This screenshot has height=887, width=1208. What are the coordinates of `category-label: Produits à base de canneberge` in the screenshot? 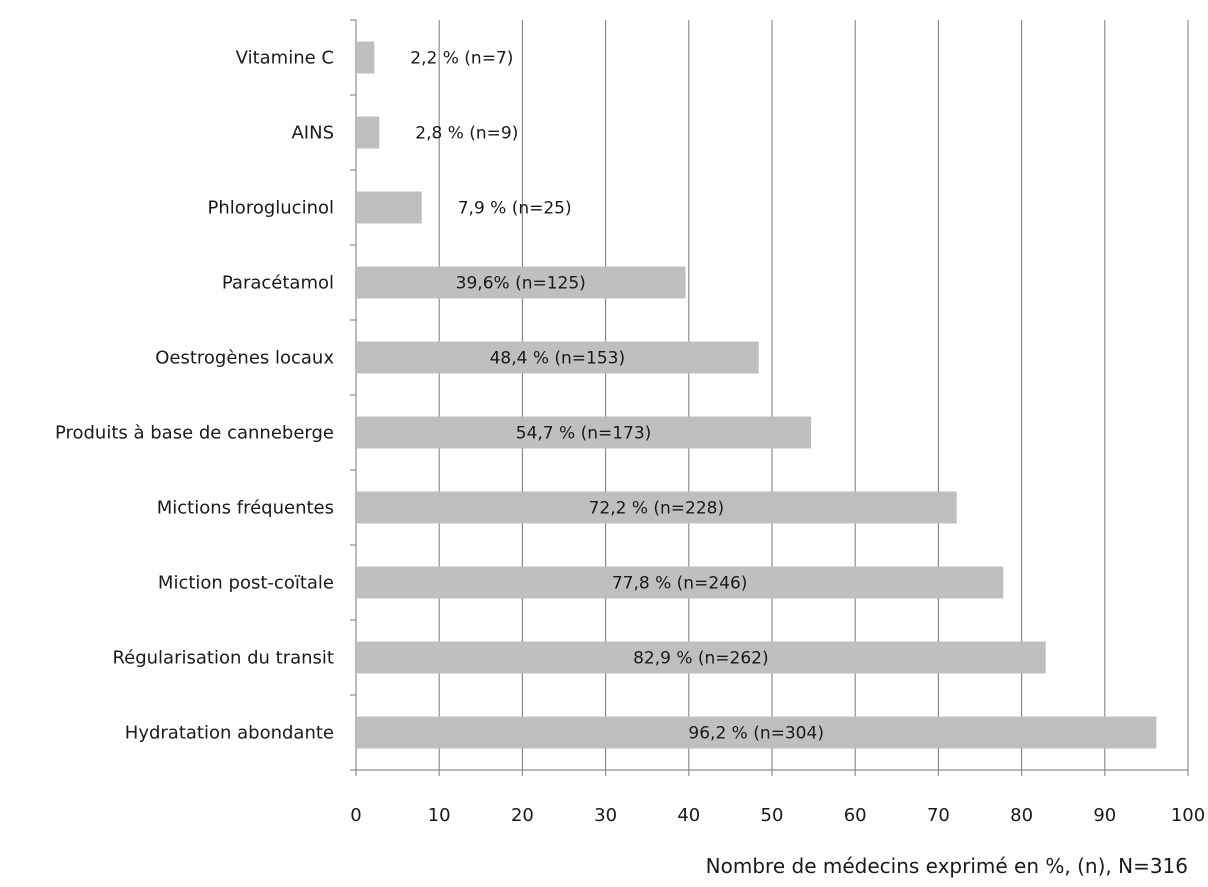 It's located at (194, 433).